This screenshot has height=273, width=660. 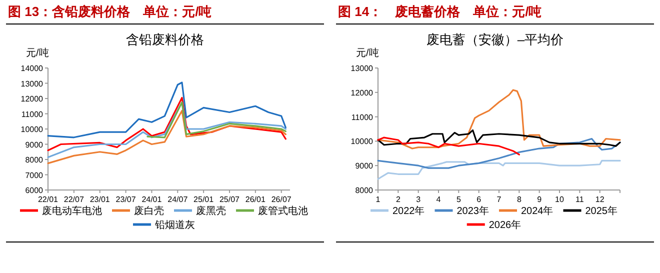 What do you see at coordinates (204, 199) in the screenshot?
I see `x-tick-label: 25/01` at bounding box center [204, 199].